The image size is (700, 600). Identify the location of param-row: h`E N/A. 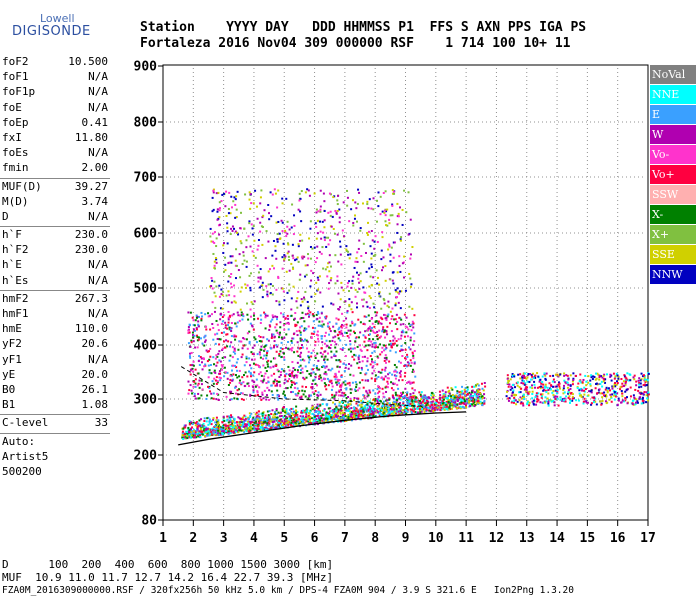
(56, 265).